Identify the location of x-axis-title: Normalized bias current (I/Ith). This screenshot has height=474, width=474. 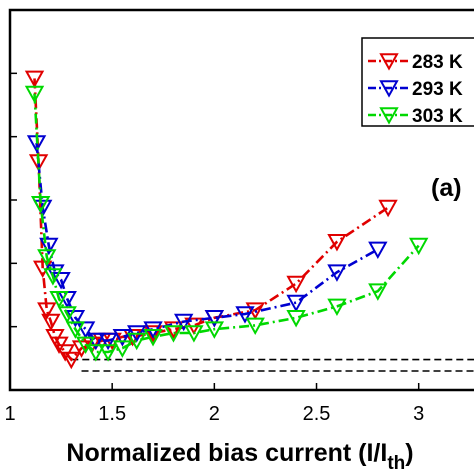
(239, 456).